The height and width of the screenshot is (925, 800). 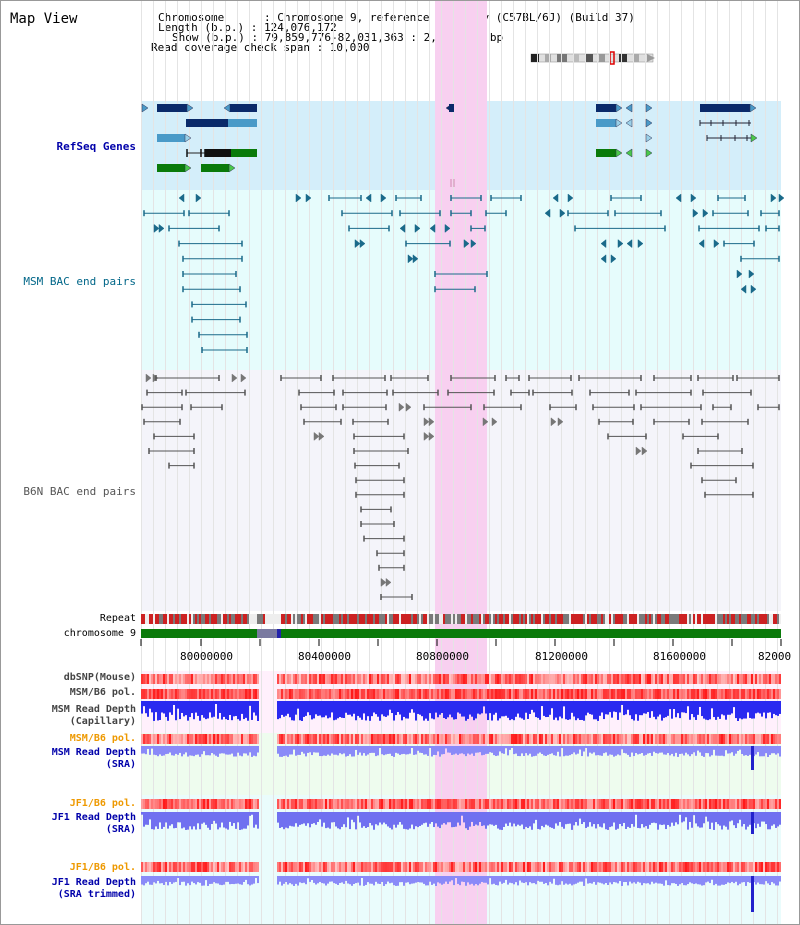 What do you see at coordinates (619, 123) in the screenshot?
I see `gene-arrow` at bounding box center [619, 123].